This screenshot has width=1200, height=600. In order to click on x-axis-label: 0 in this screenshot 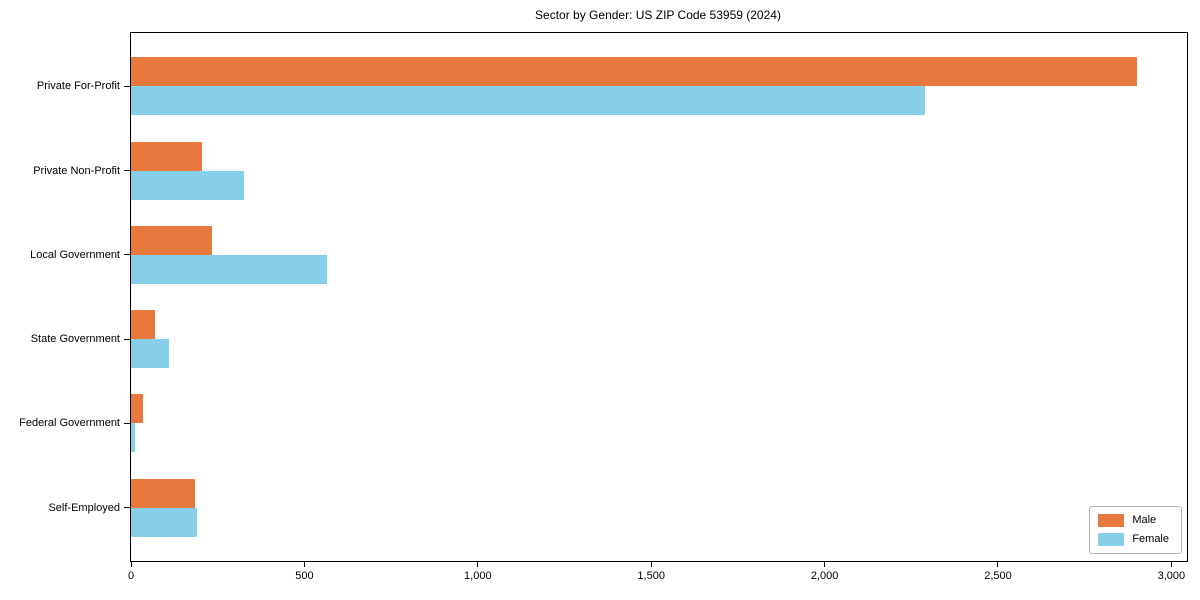, I will do `click(131, 576)`.